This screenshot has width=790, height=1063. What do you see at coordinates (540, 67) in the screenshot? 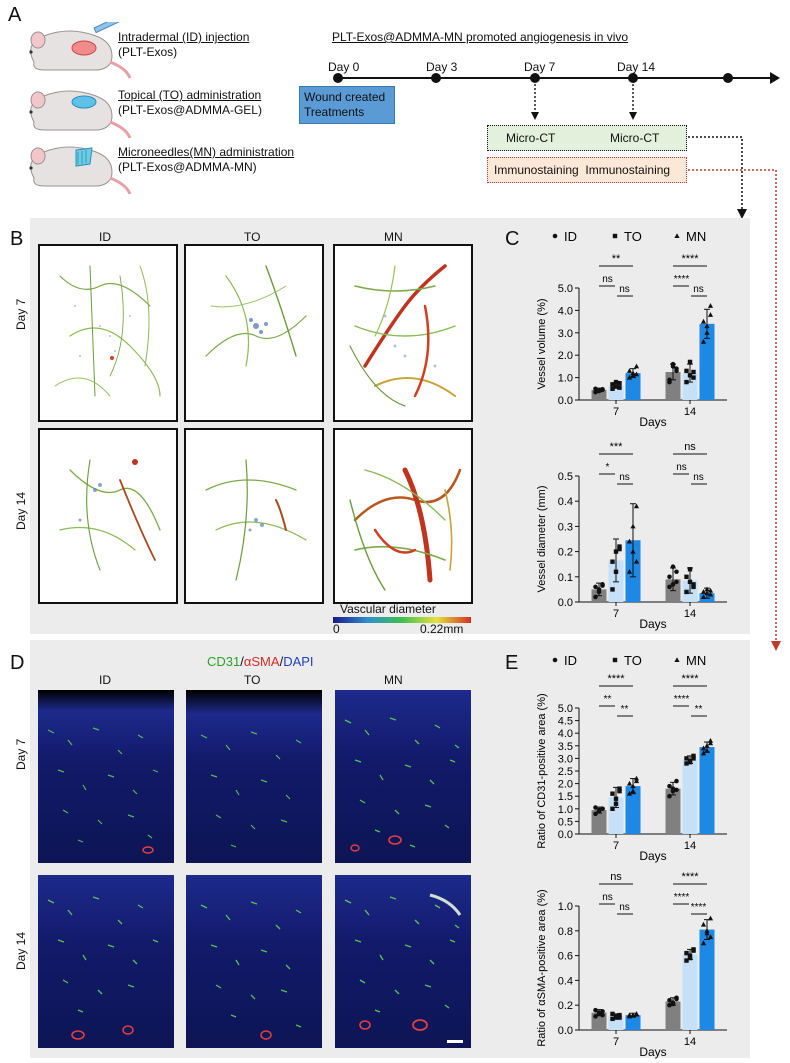
I see `timeline-day7: Day 7` at bounding box center [540, 67].